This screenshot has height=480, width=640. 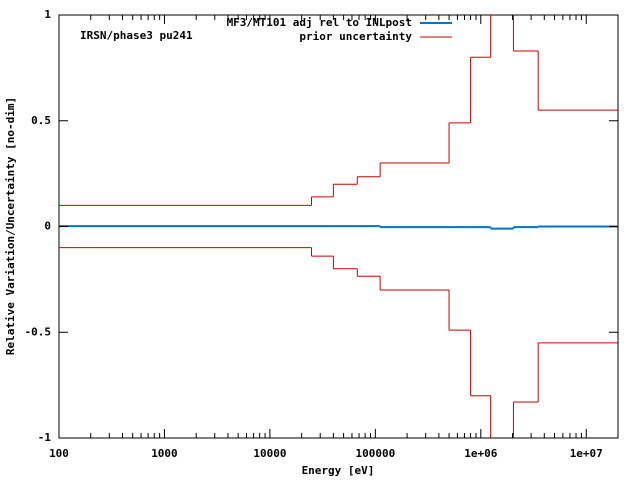 What do you see at coordinates (586, 453) in the screenshot?
I see `x-tick-label: 1e+07` at bounding box center [586, 453].